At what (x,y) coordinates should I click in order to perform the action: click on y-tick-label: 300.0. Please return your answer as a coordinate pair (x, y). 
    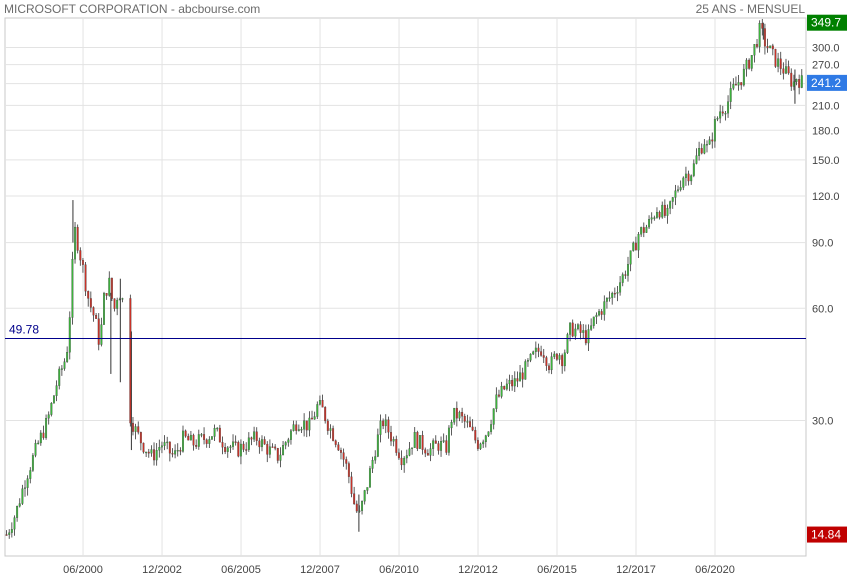
    Looking at the image, I should click on (826, 49).